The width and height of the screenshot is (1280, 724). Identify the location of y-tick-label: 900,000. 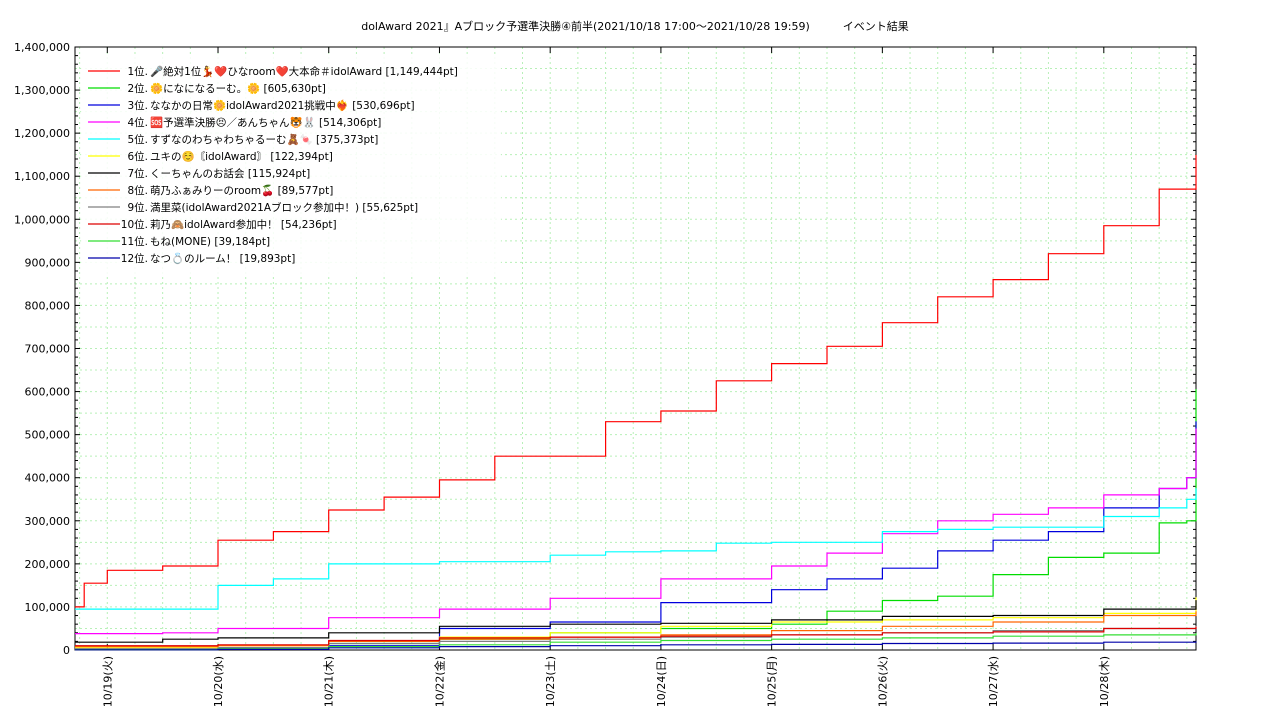
(48, 262).